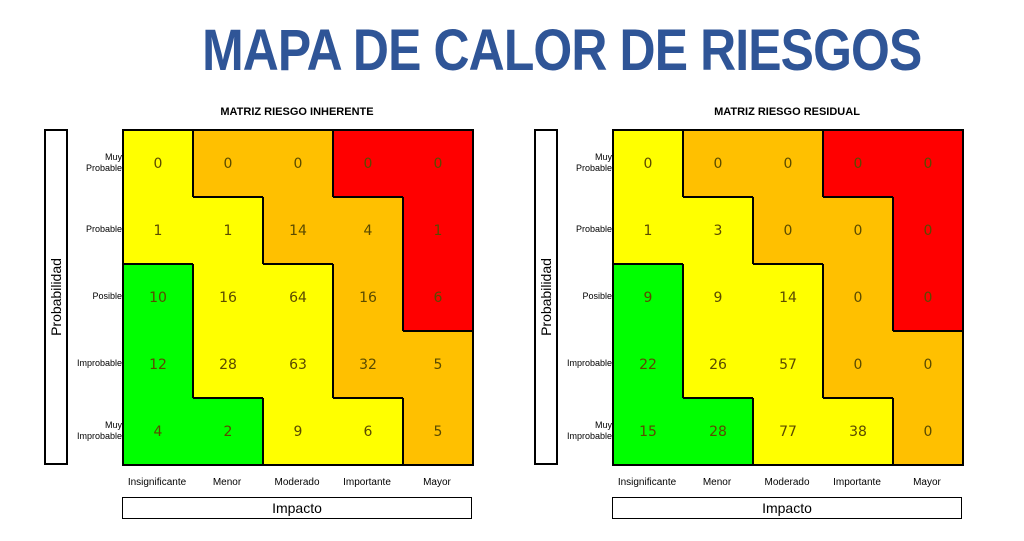  Describe the element at coordinates (367, 482) in the screenshot. I see `col-label-importante: Importante` at that location.